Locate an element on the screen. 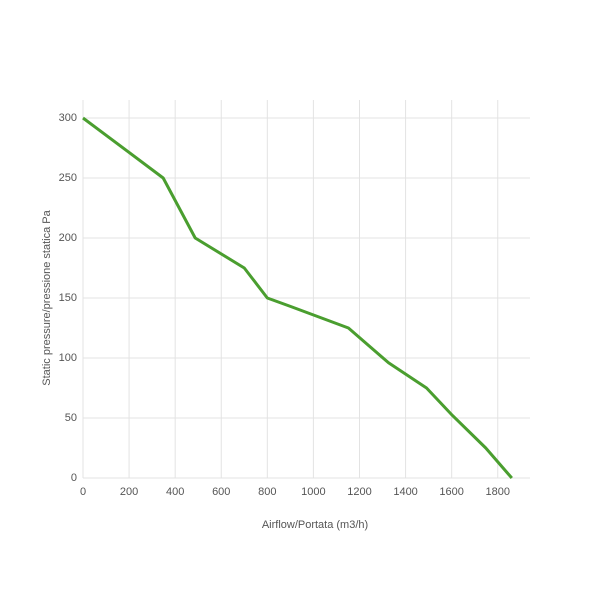 Image resolution: width=589 pixels, height=589 pixels. x-tick-label: 1400 is located at coordinates (405, 492).